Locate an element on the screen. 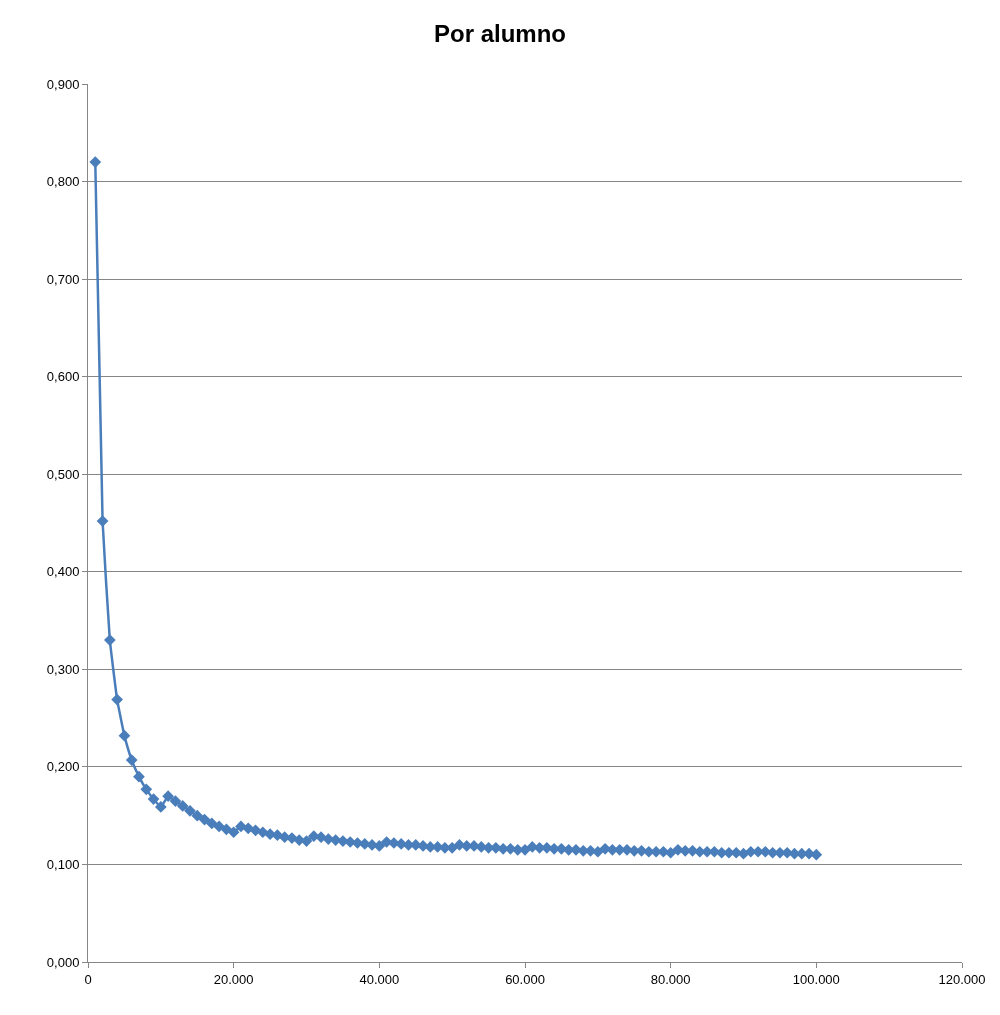  y-tick-label: 0,800 is located at coordinates (63, 182).